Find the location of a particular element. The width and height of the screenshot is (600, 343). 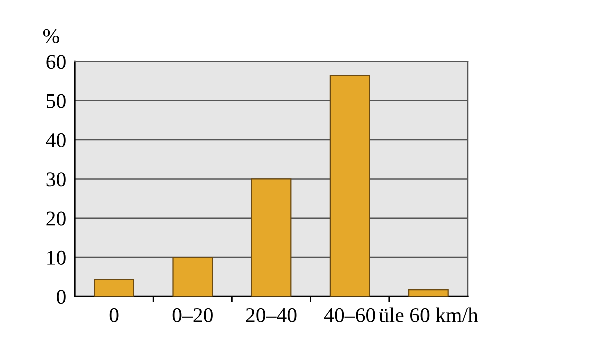

x-tick-label: 0–20 is located at coordinates (192, 315).